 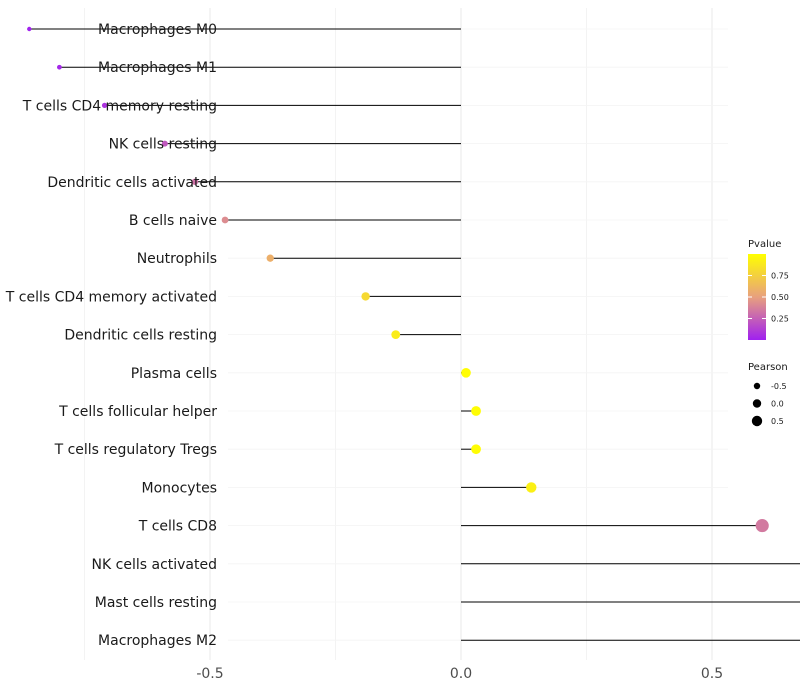 What do you see at coordinates (173, 221) in the screenshot?
I see `category-label: B cells naive` at bounding box center [173, 221].